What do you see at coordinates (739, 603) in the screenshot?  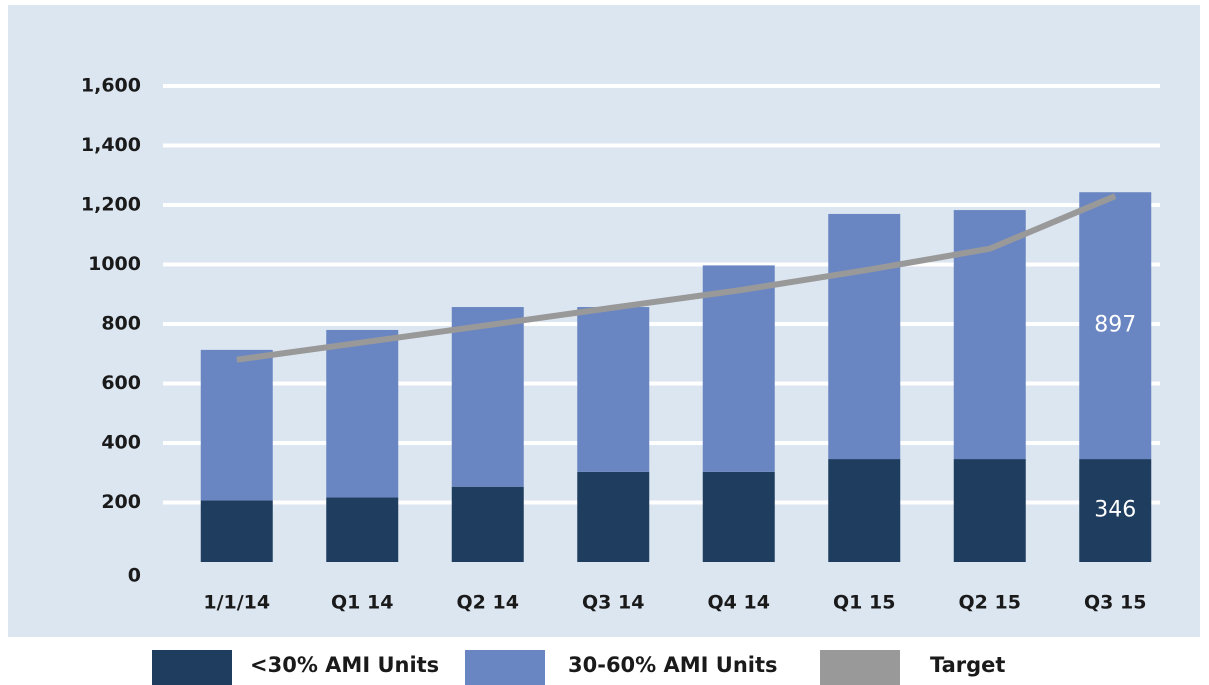 I see `x-tick-label: Q4 14` at bounding box center [739, 603].